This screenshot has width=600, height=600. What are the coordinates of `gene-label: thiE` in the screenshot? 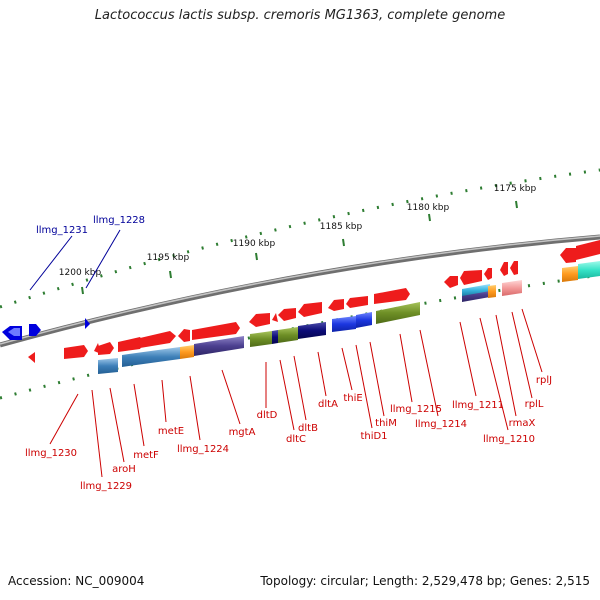 It's located at (352, 398).